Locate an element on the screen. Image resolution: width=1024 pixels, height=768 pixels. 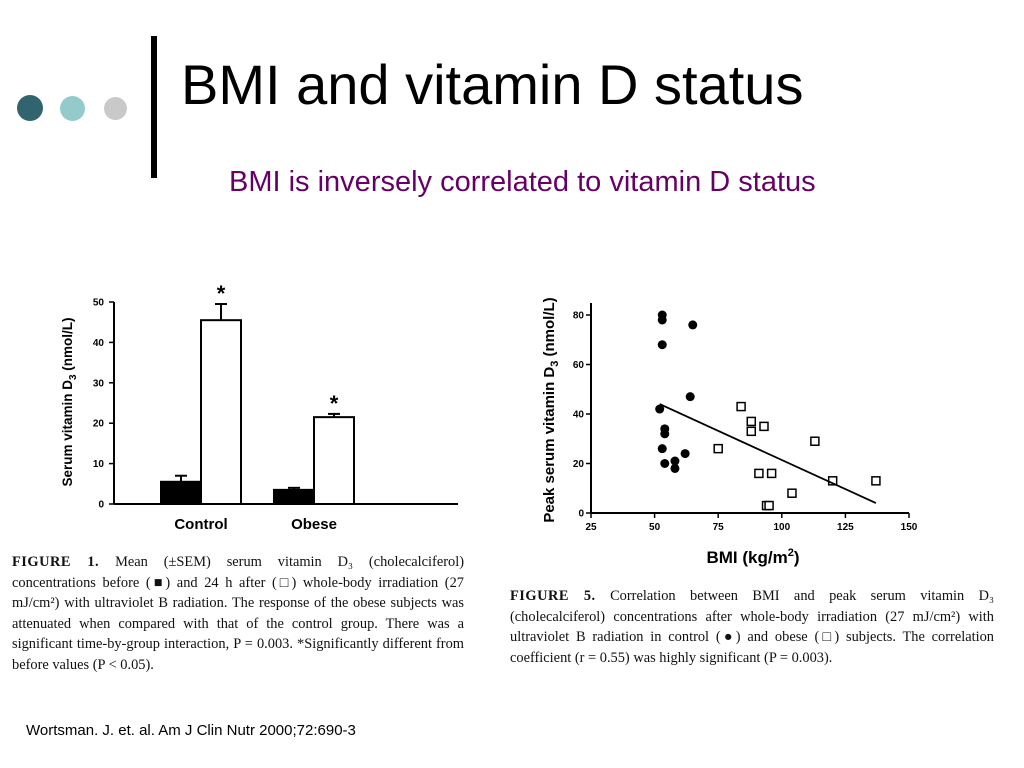
figure5-x-tick-label: 25 is located at coordinates (591, 527).